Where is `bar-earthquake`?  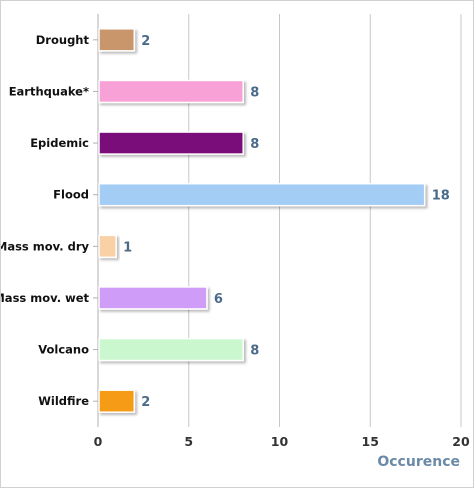
bar-earthquake is located at coordinates (171, 91).